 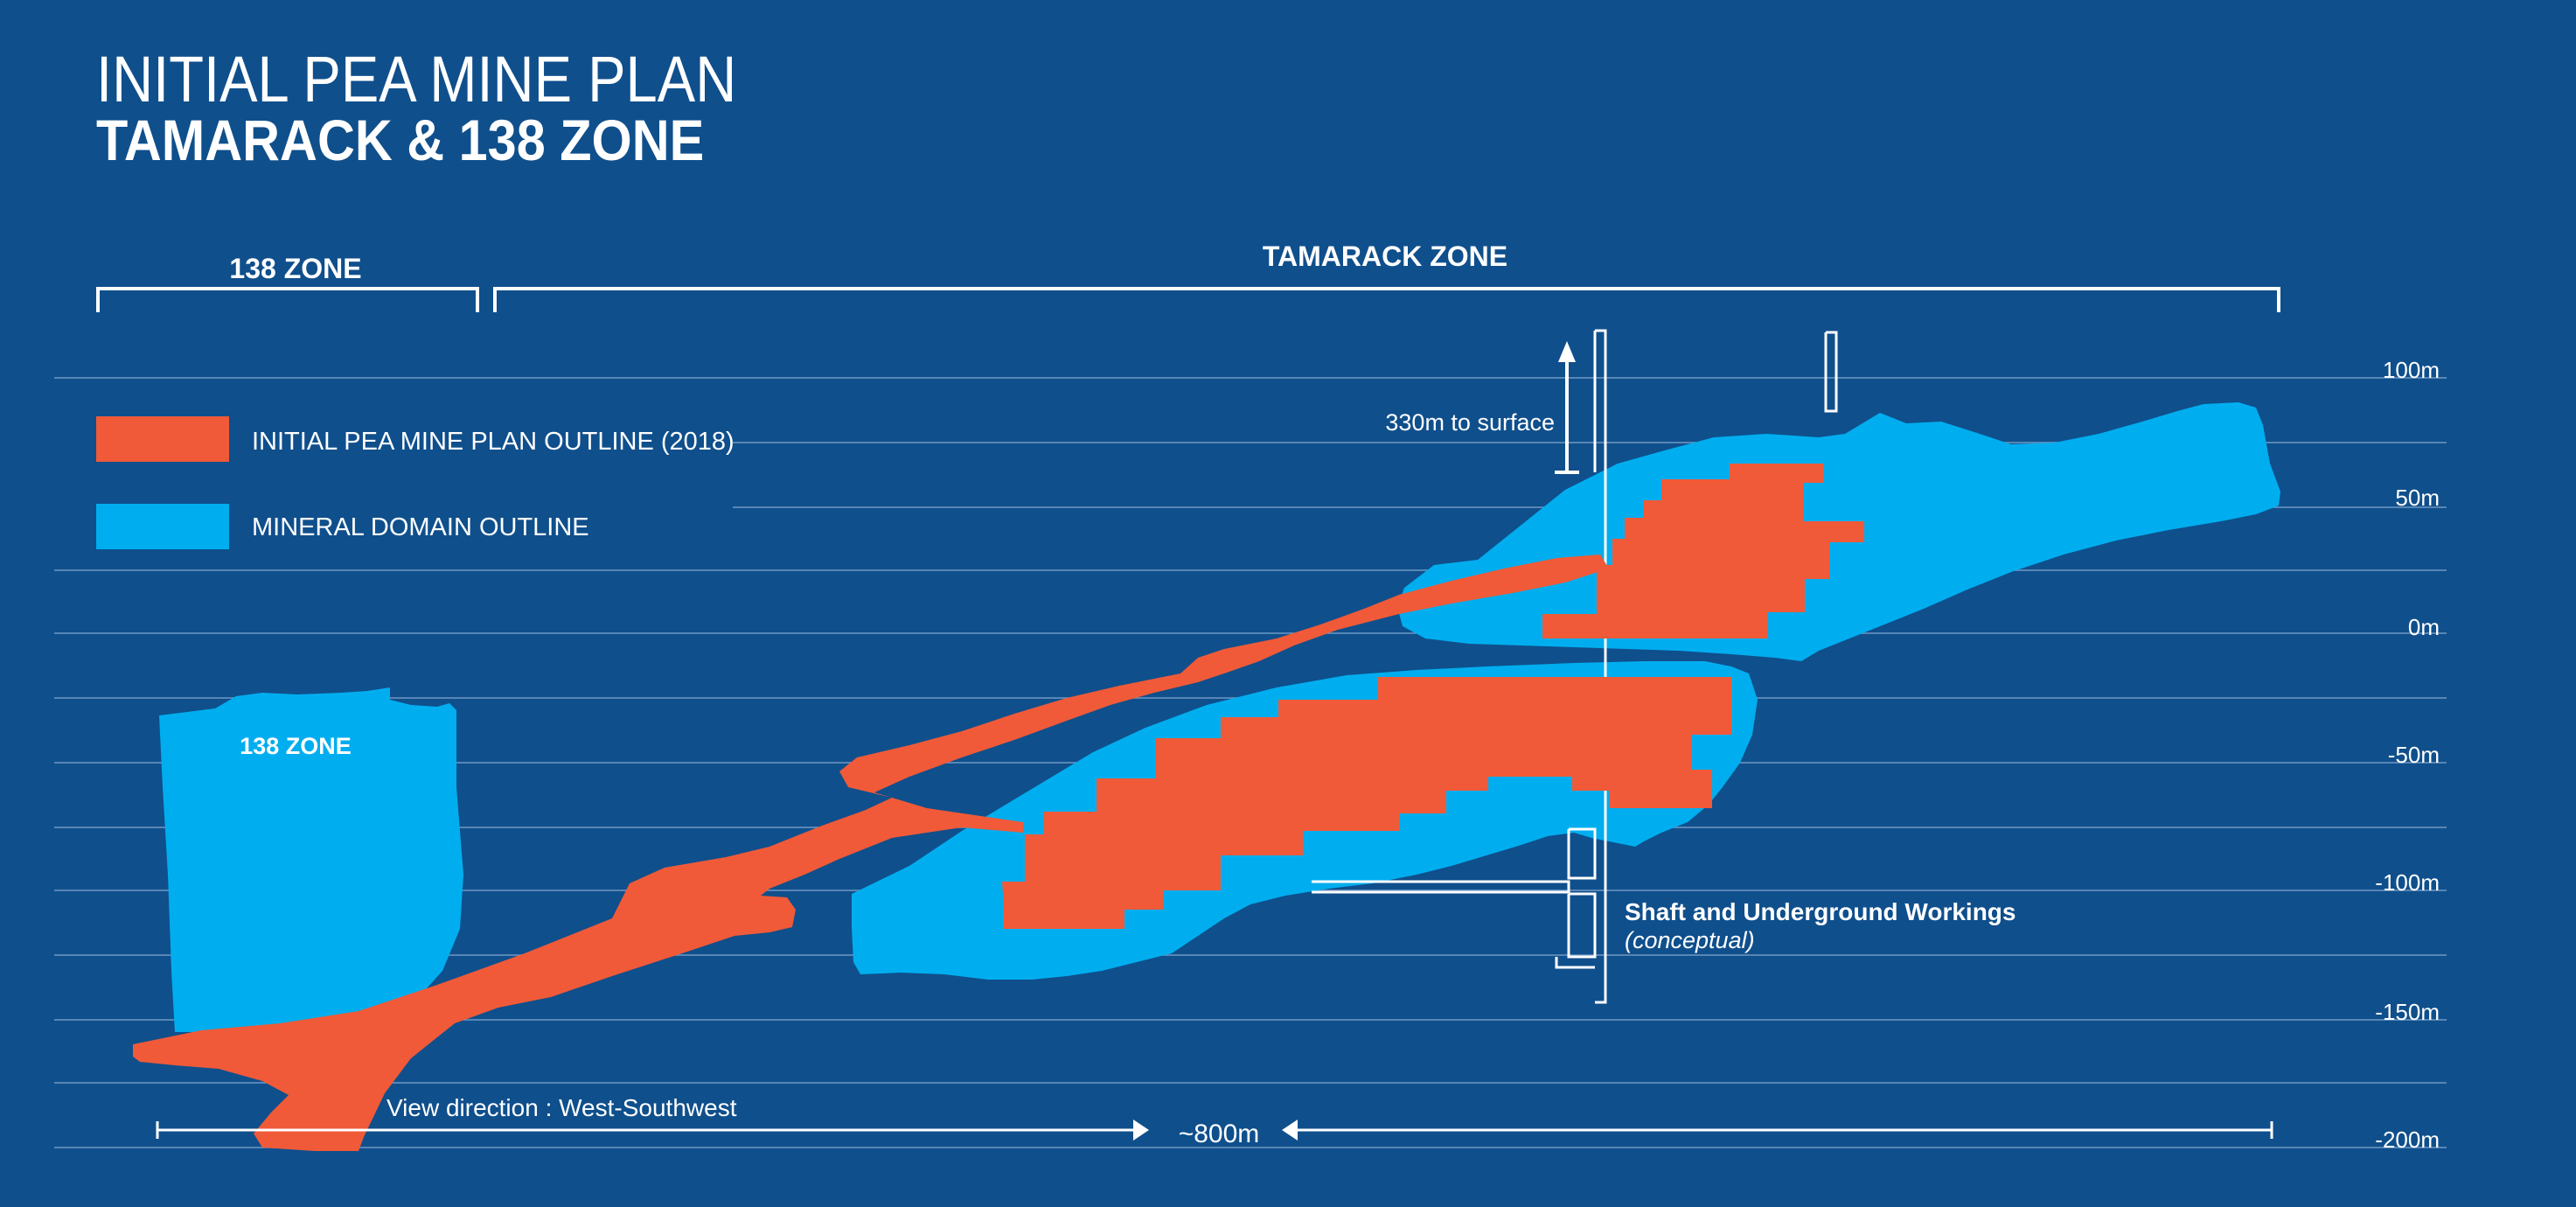 What do you see at coordinates (1820, 911) in the screenshot?
I see `shaft-title: Shaft and Underground Workings` at bounding box center [1820, 911].